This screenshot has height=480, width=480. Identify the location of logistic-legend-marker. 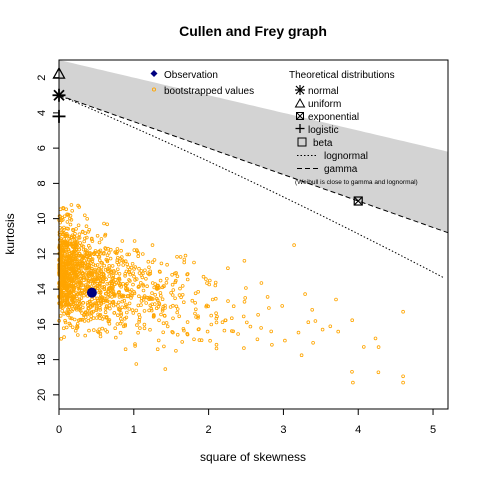
(300, 128).